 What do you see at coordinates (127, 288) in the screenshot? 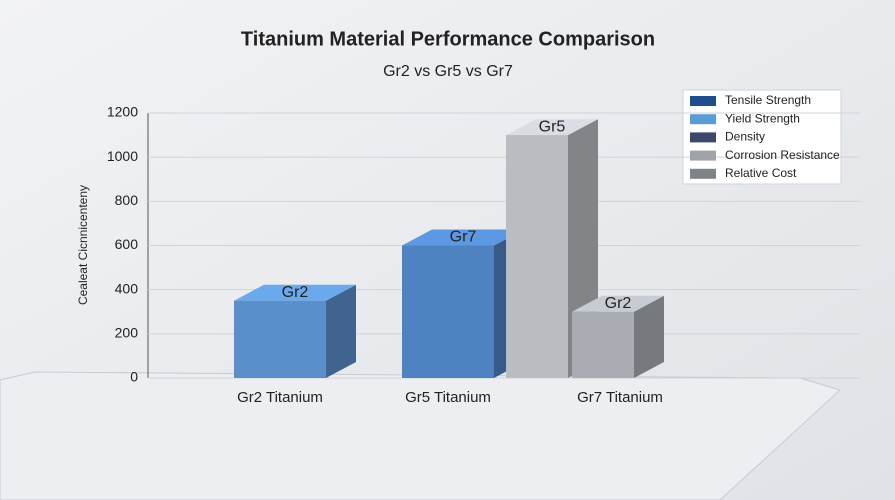
I see `y-tick-label: 400` at bounding box center [127, 288].